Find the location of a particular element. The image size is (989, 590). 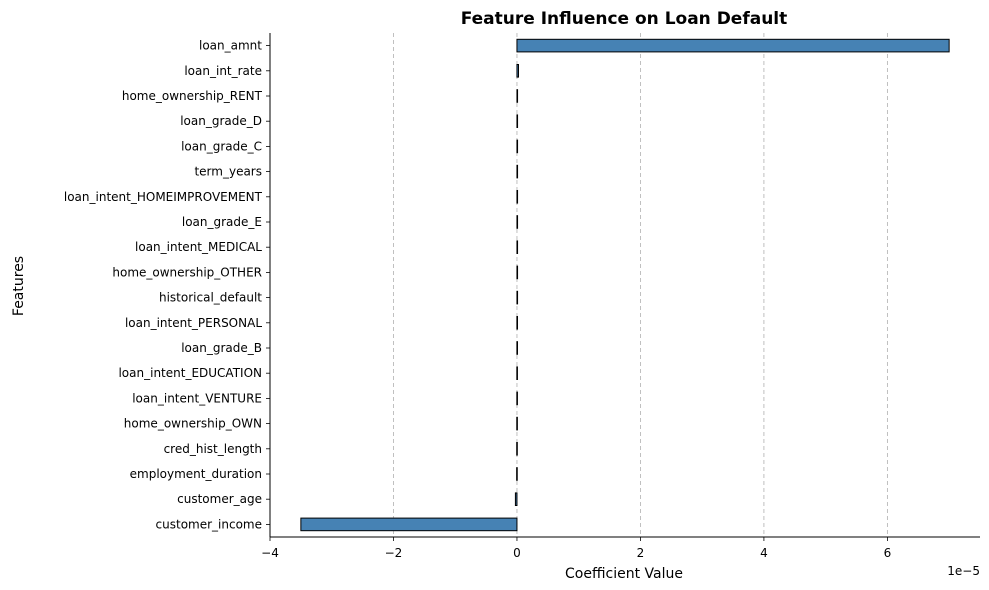

y-tick-label: loan_grade_E is located at coordinates (222, 222).